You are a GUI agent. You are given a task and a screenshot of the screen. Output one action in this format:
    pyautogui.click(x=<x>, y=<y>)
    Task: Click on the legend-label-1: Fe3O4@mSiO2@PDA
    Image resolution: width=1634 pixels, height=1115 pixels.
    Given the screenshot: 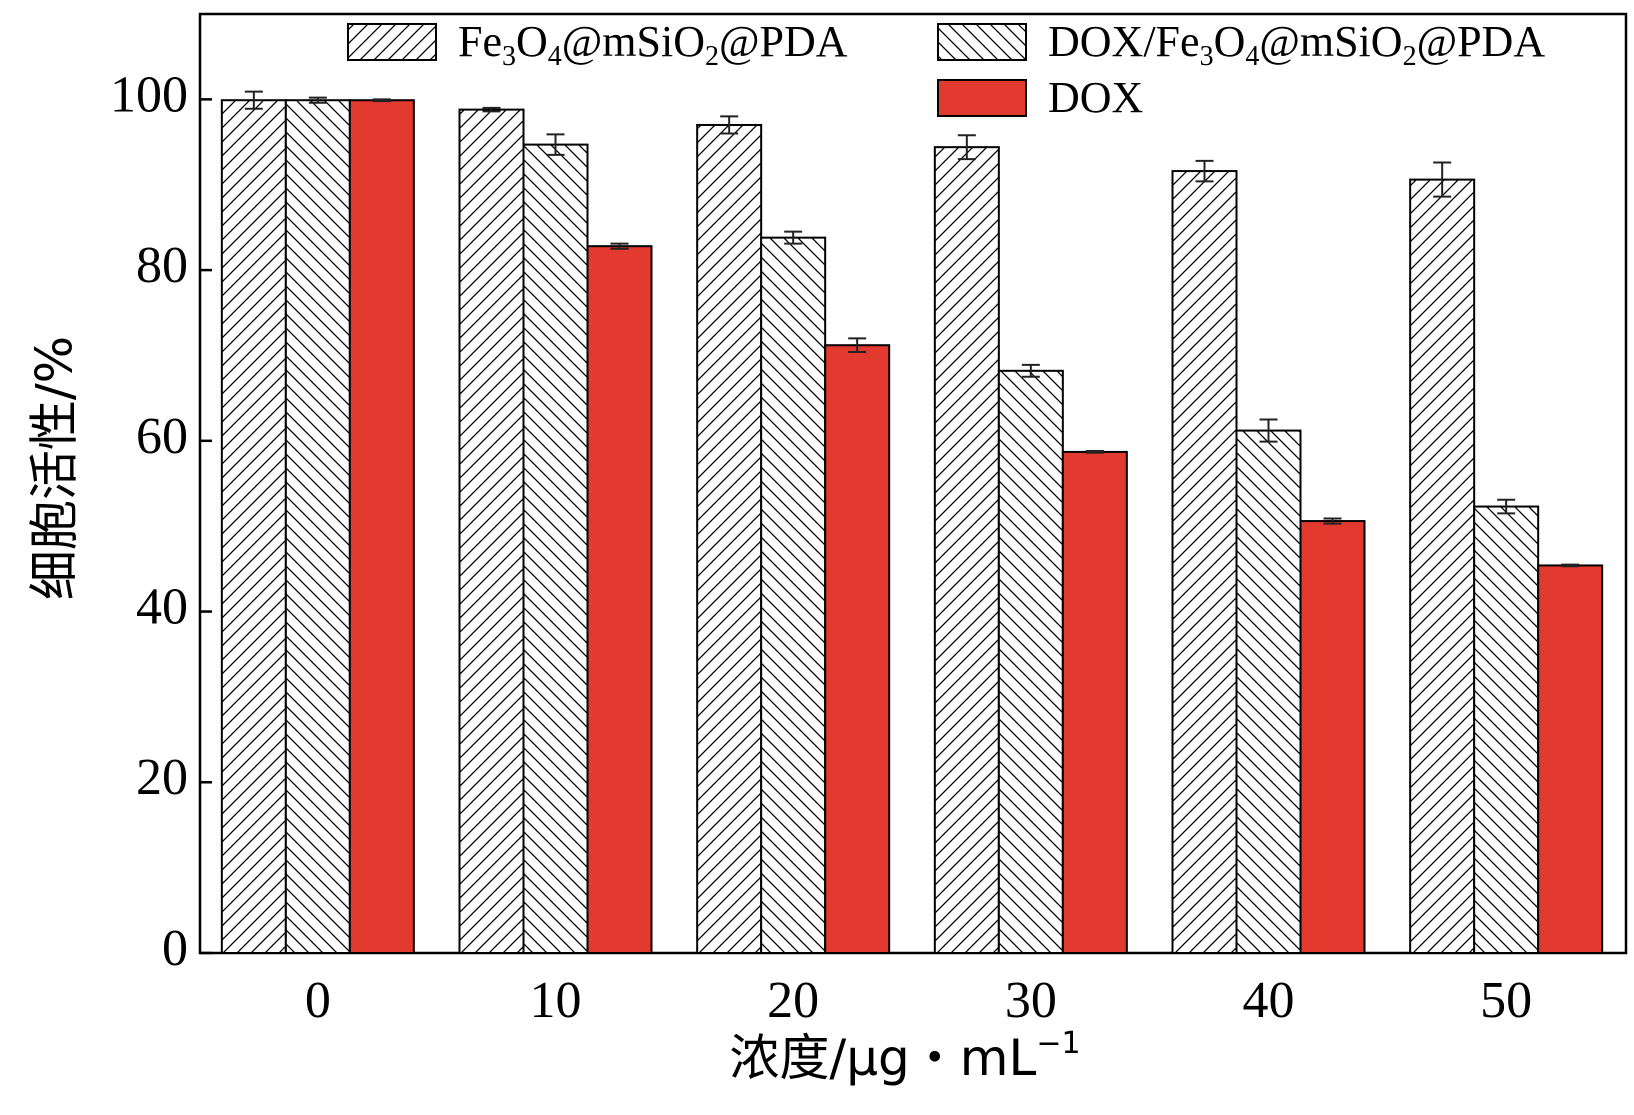 What is the action you would take?
    pyautogui.click(x=653, y=44)
    